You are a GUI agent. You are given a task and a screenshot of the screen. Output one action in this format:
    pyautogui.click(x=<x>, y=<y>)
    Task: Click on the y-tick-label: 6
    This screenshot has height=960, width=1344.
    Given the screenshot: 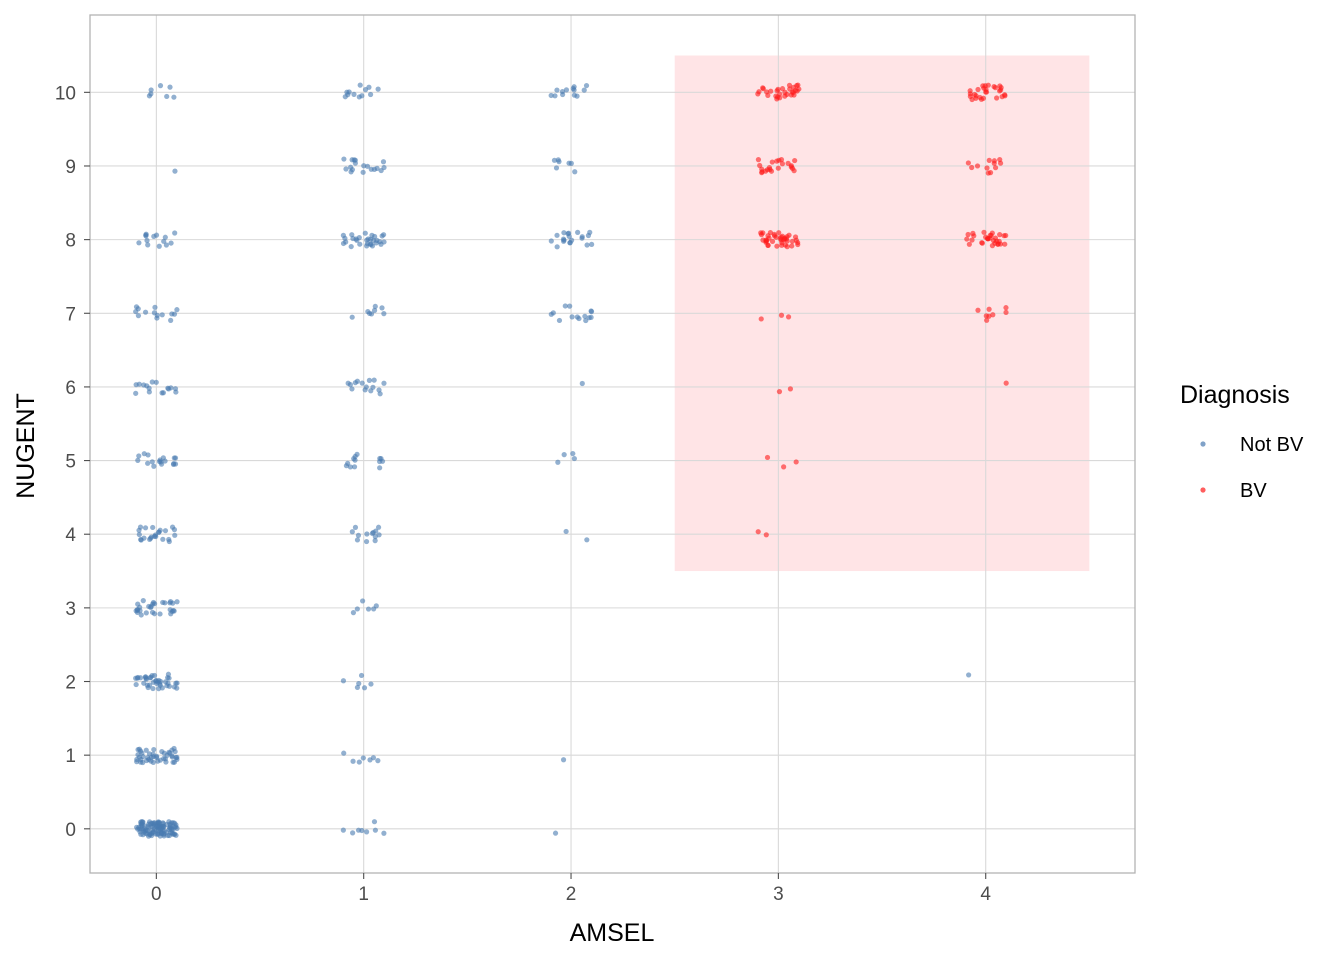 What is the action you would take?
    pyautogui.click(x=70, y=388)
    